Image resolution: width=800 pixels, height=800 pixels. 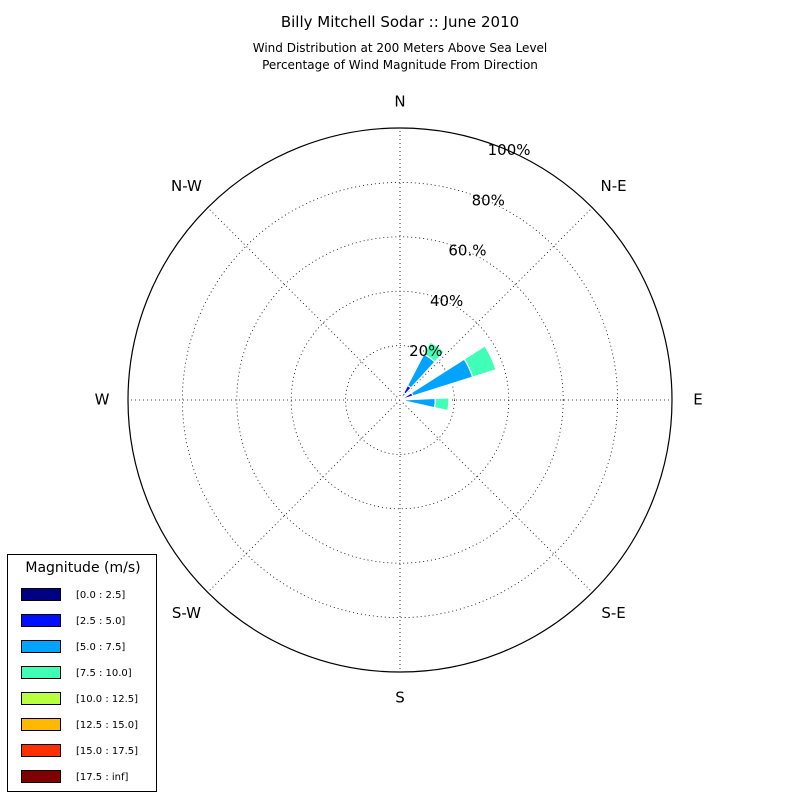 I want to click on radial-tick-label: 60.%, so click(x=467, y=251).